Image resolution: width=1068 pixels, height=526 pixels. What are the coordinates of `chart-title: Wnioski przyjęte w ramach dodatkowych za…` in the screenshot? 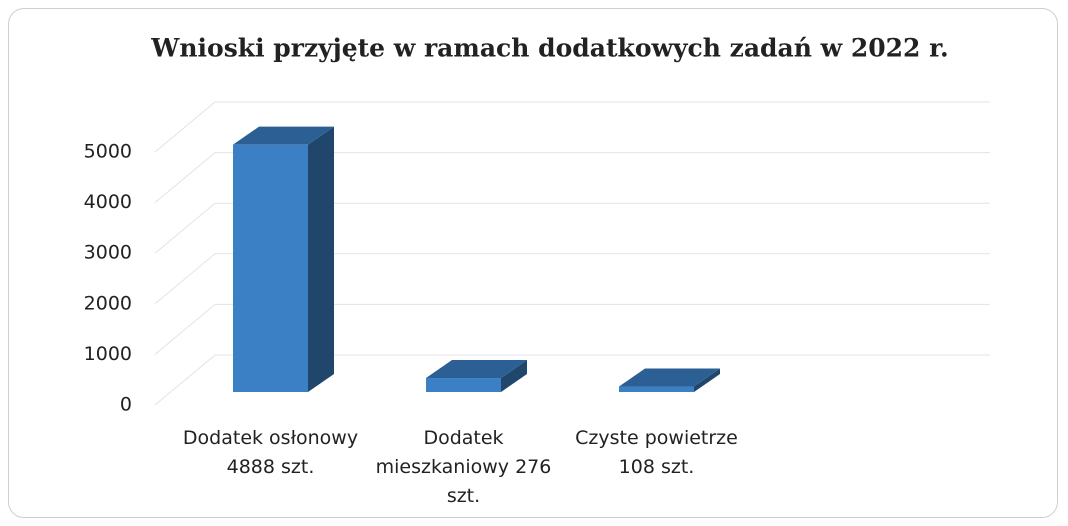 It's located at (549, 48).